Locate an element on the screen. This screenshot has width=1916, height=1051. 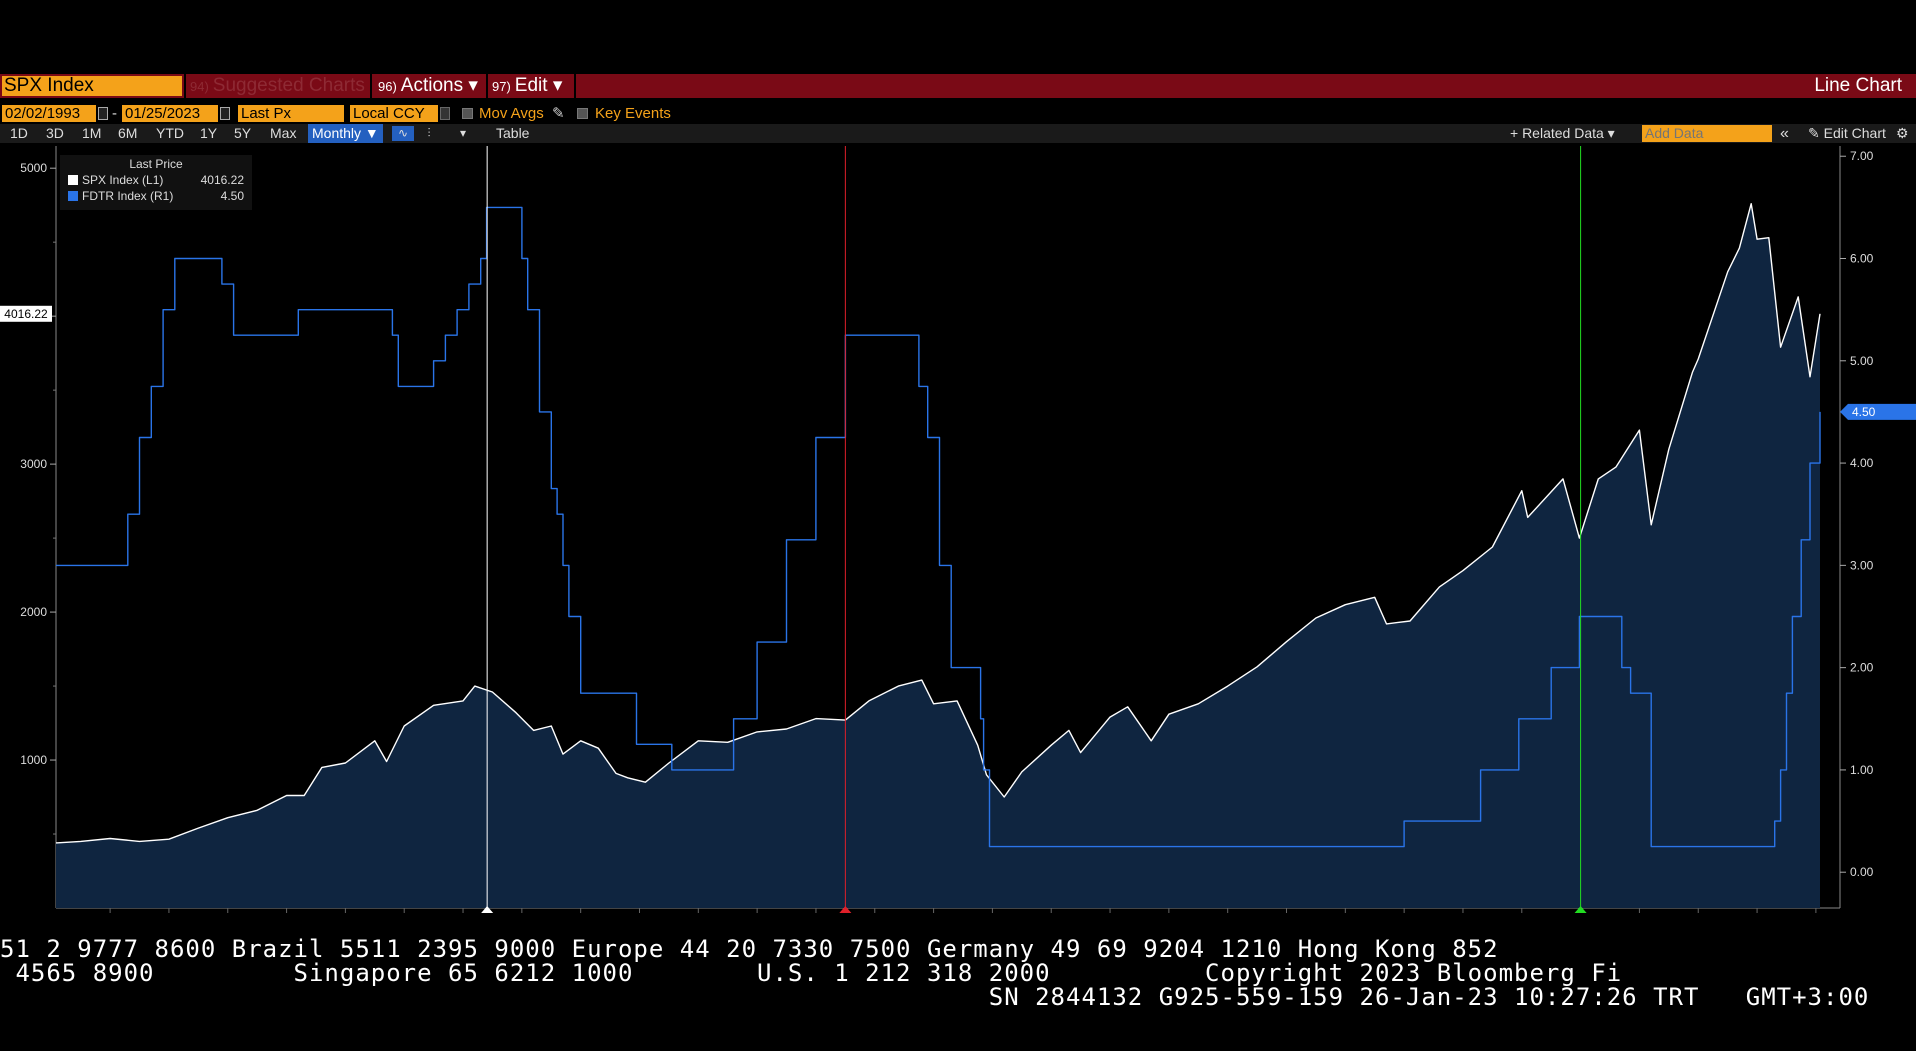
range-max: Max is located at coordinates (283, 133).